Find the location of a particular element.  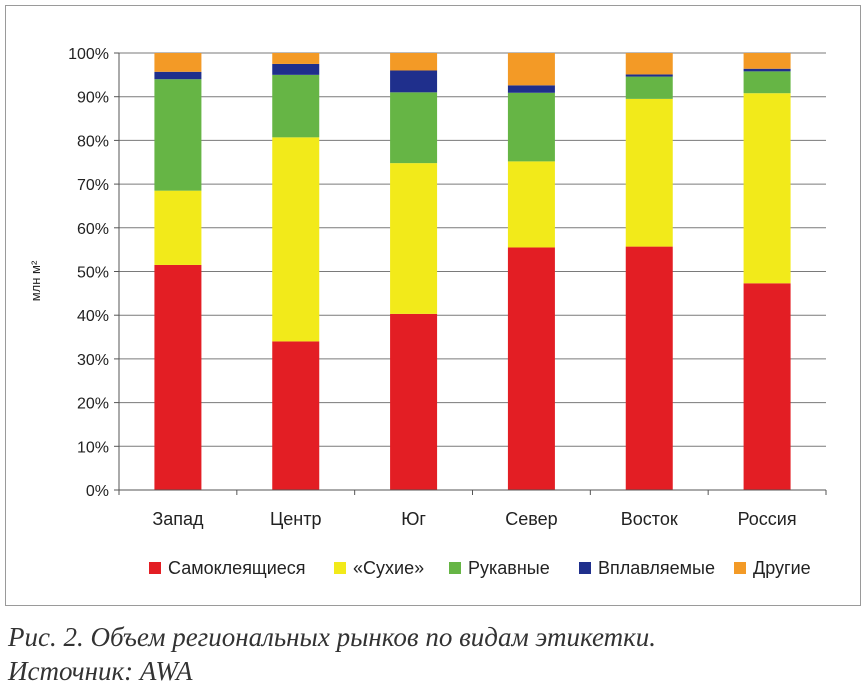

x-tick-label: Россия is located at coordinates (767, 519).